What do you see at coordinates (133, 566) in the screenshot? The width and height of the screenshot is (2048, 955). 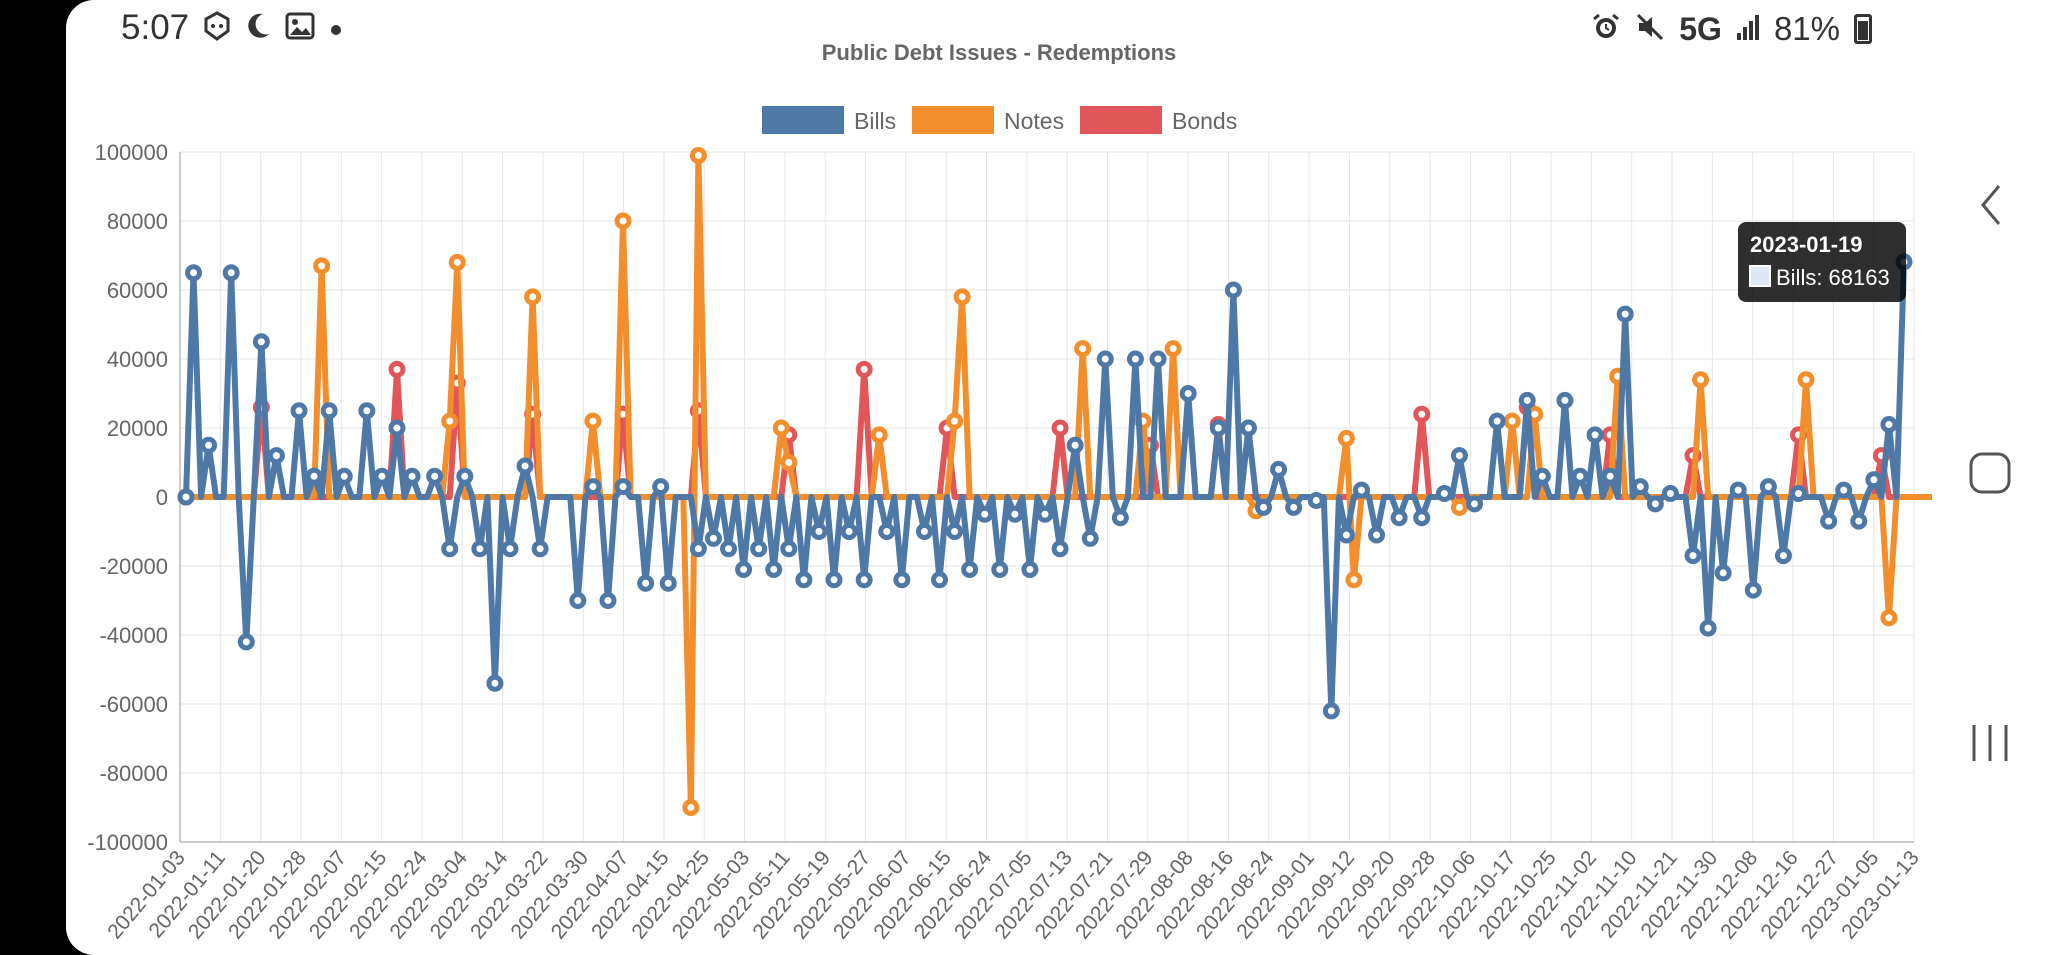 I see `y-tick-label: -20000` at bounding box center [133, 566].